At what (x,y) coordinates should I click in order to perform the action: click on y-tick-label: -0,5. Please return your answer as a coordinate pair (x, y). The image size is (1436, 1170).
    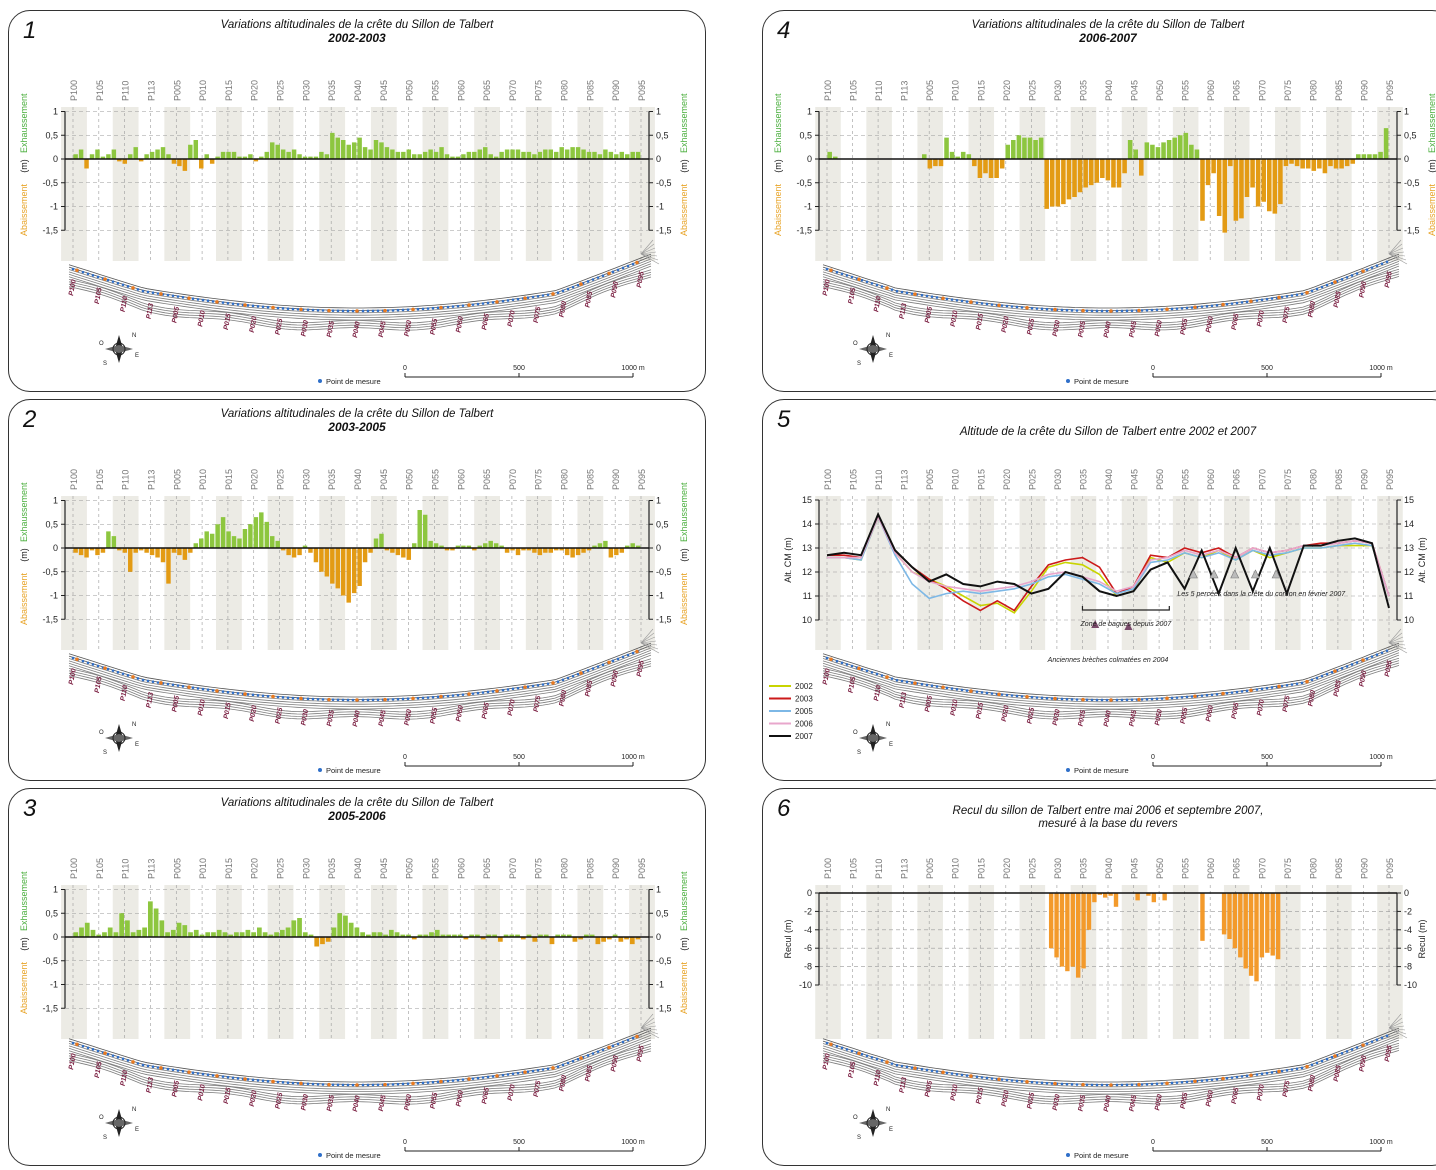
    Looking at the image, I should click on (50, 572).